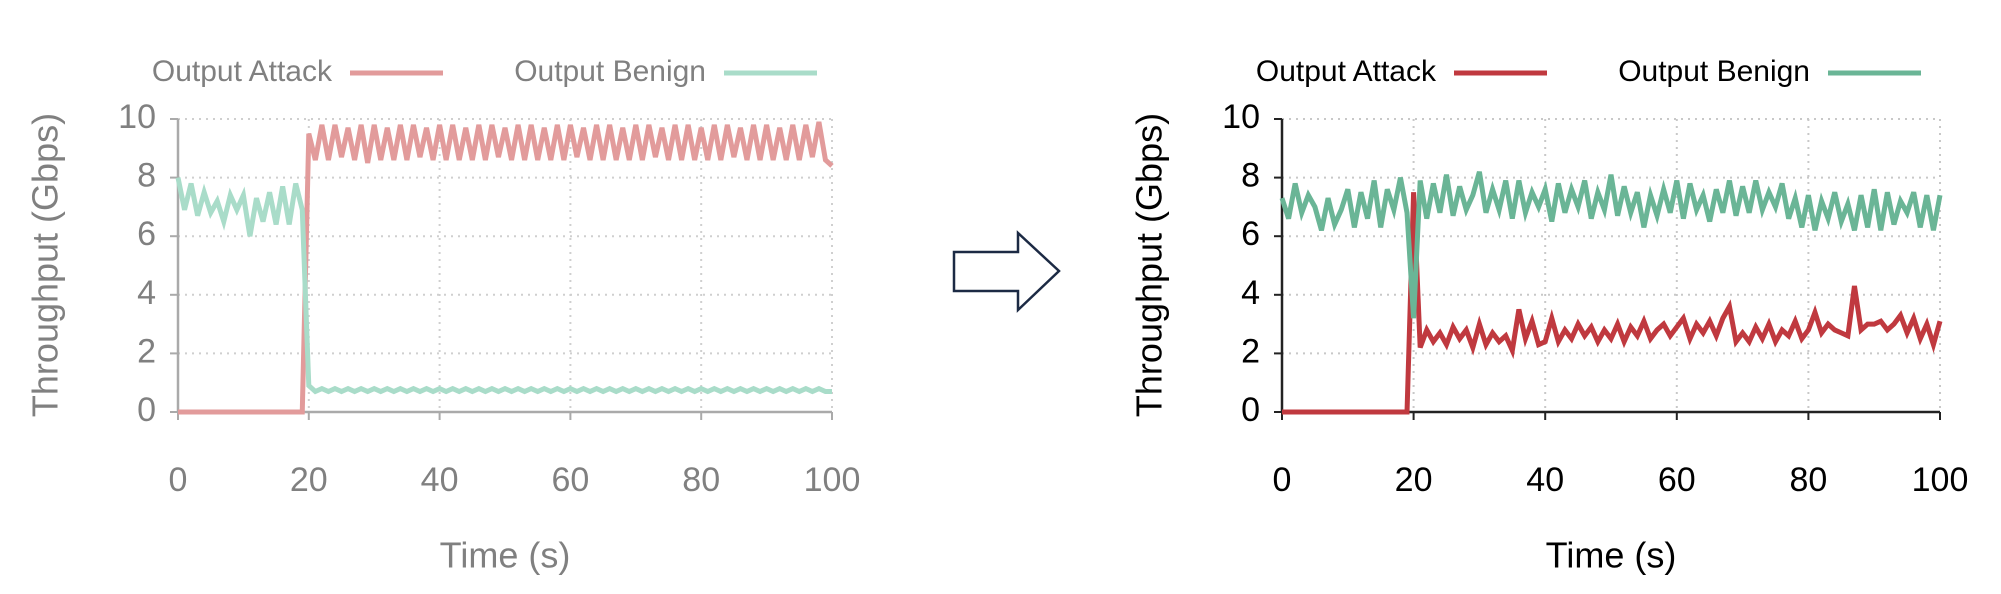 The image size is (2001, 594). Describe the element at coordinates (1006, 271) in the screenshot. I see `arrow` at that location.